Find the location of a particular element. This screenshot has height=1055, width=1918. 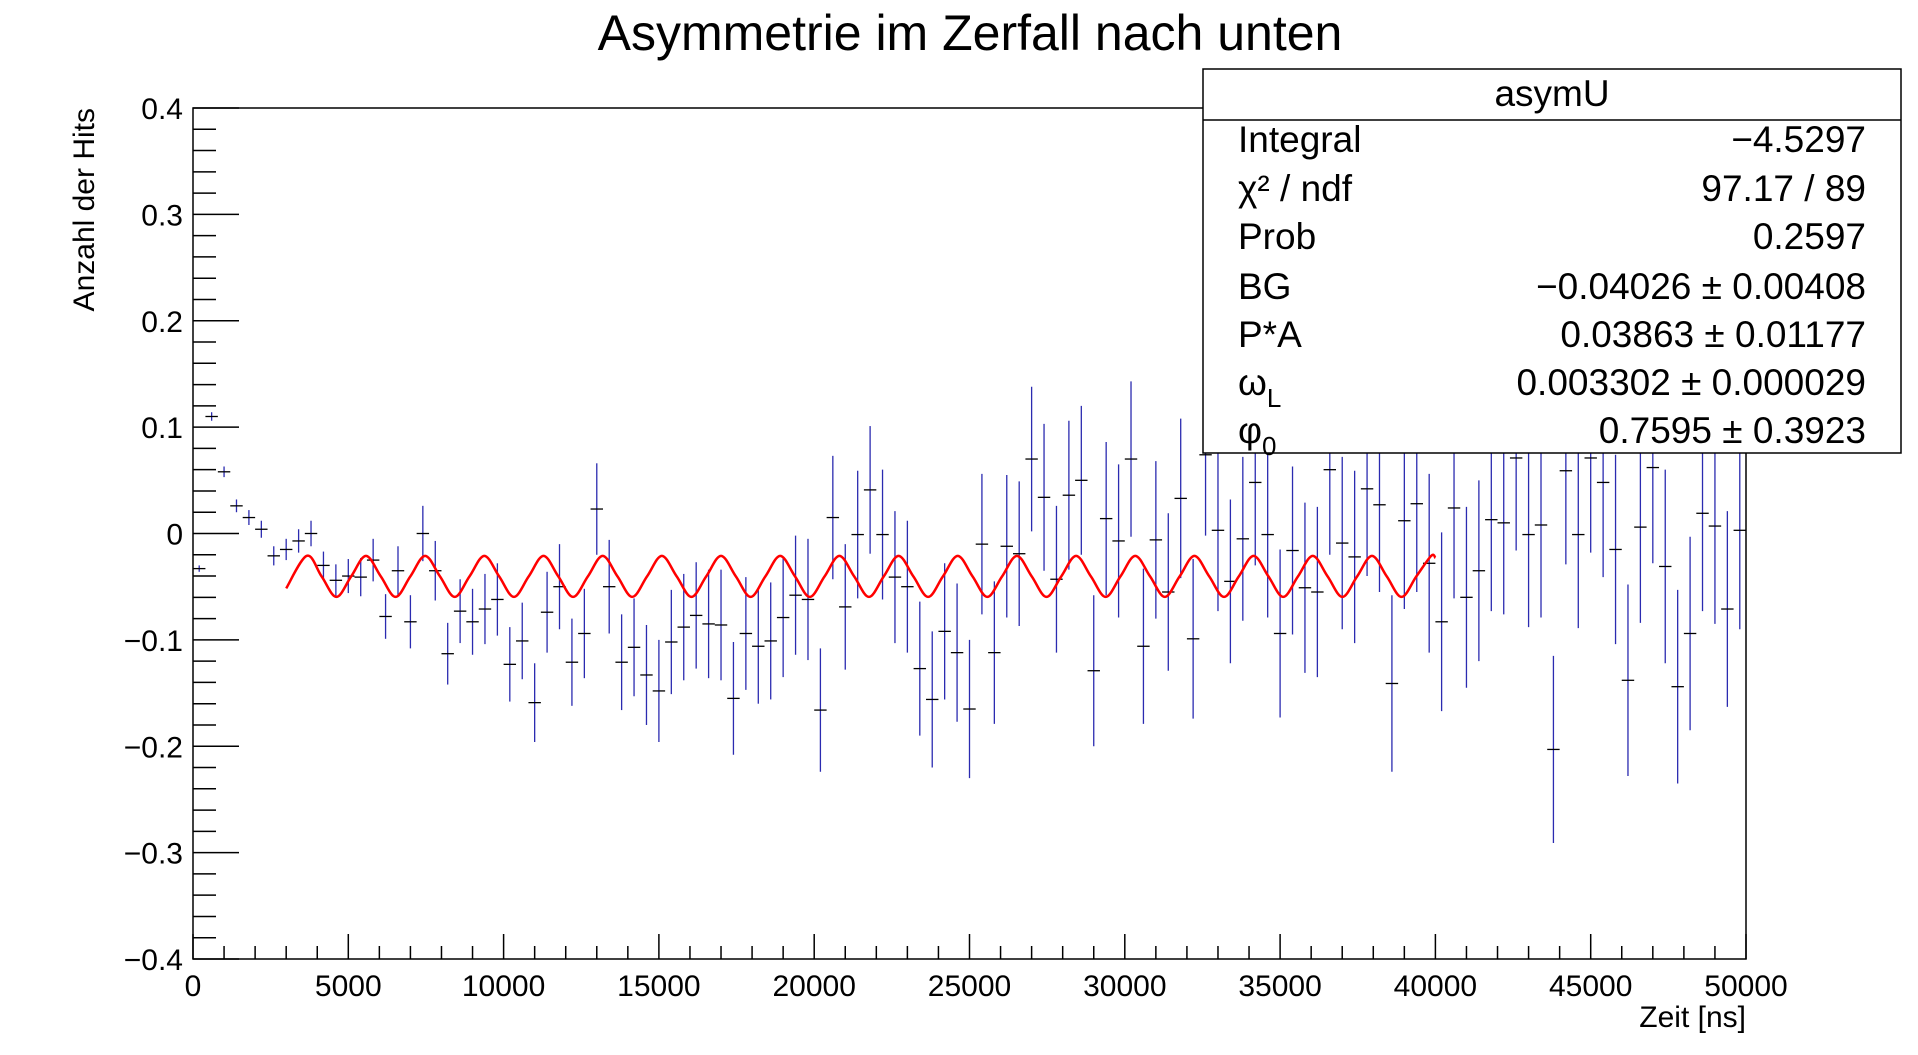

x-axis-label: Zeit [ns] is located at coordinates (1692, 1017).